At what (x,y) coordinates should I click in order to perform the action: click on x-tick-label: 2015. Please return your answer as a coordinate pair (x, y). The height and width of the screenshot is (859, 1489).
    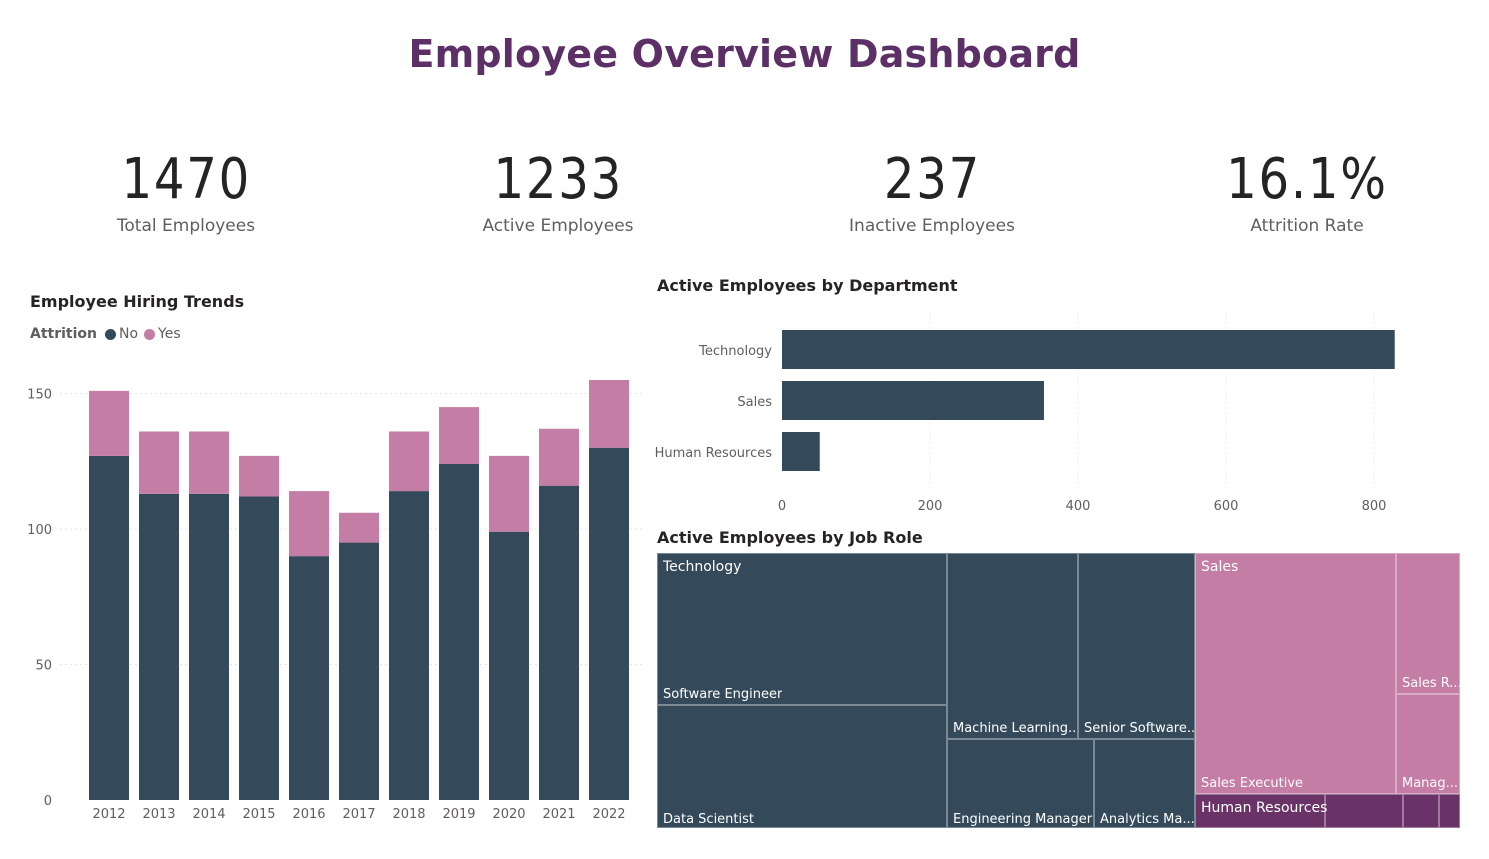
    Looking at the image, I should click on (258, 814).